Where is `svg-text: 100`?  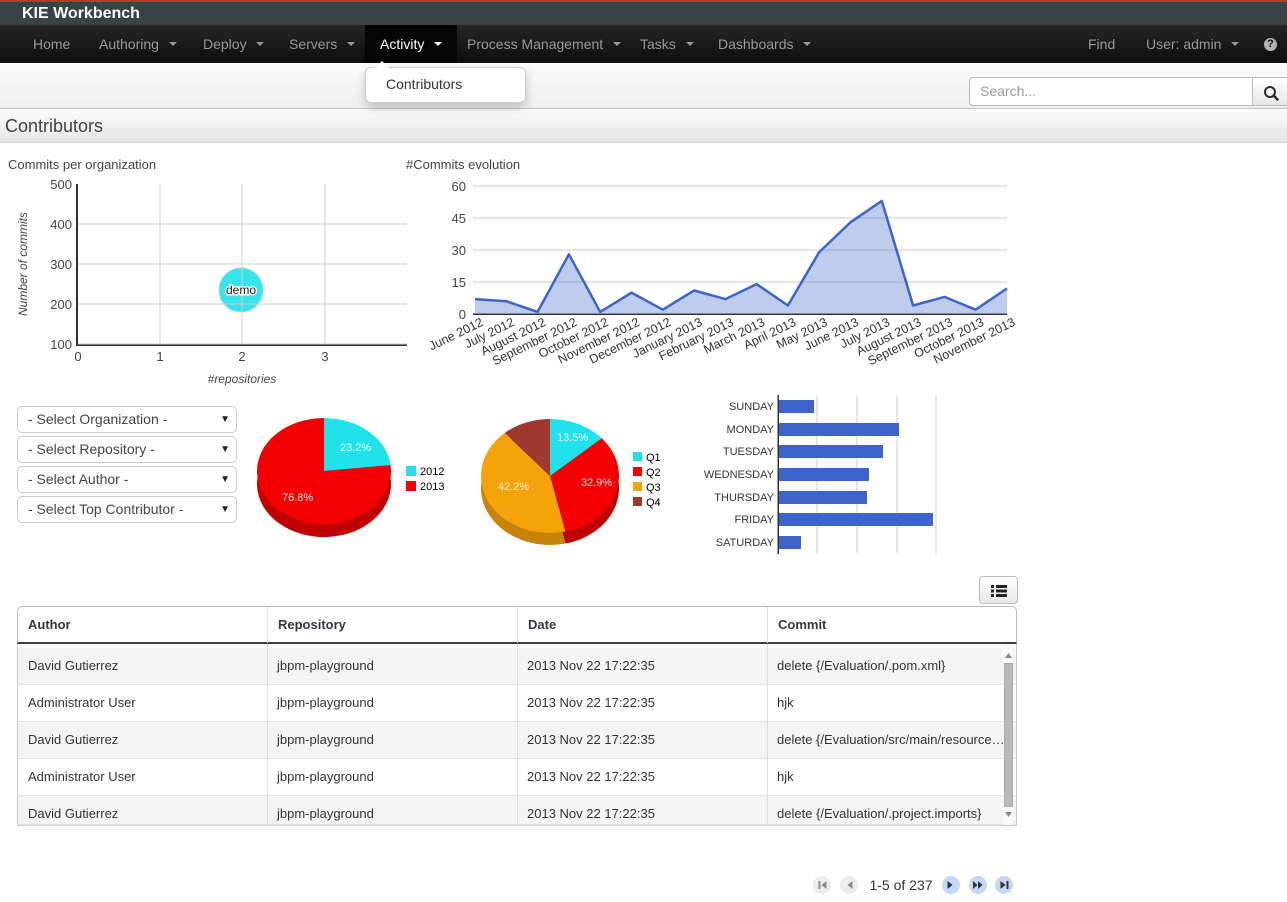 svg-text: 100 is located at coordinates (61, 344).